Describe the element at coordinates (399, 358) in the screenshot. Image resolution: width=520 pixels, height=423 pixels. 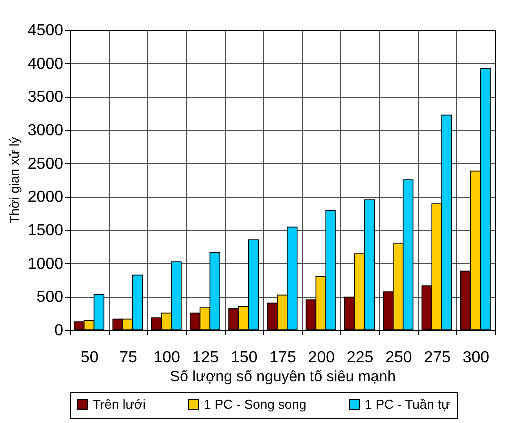
I see `x-tick-label: 250` at that location.